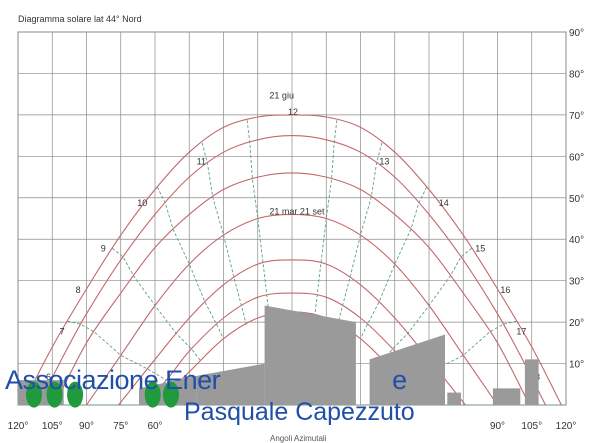 This screenshot has width=595, height=443. What do you see at coordinates (576, 282) in the screenshot?
I see `altitude-tick-label: 30°` at bounding box center [576, 282].